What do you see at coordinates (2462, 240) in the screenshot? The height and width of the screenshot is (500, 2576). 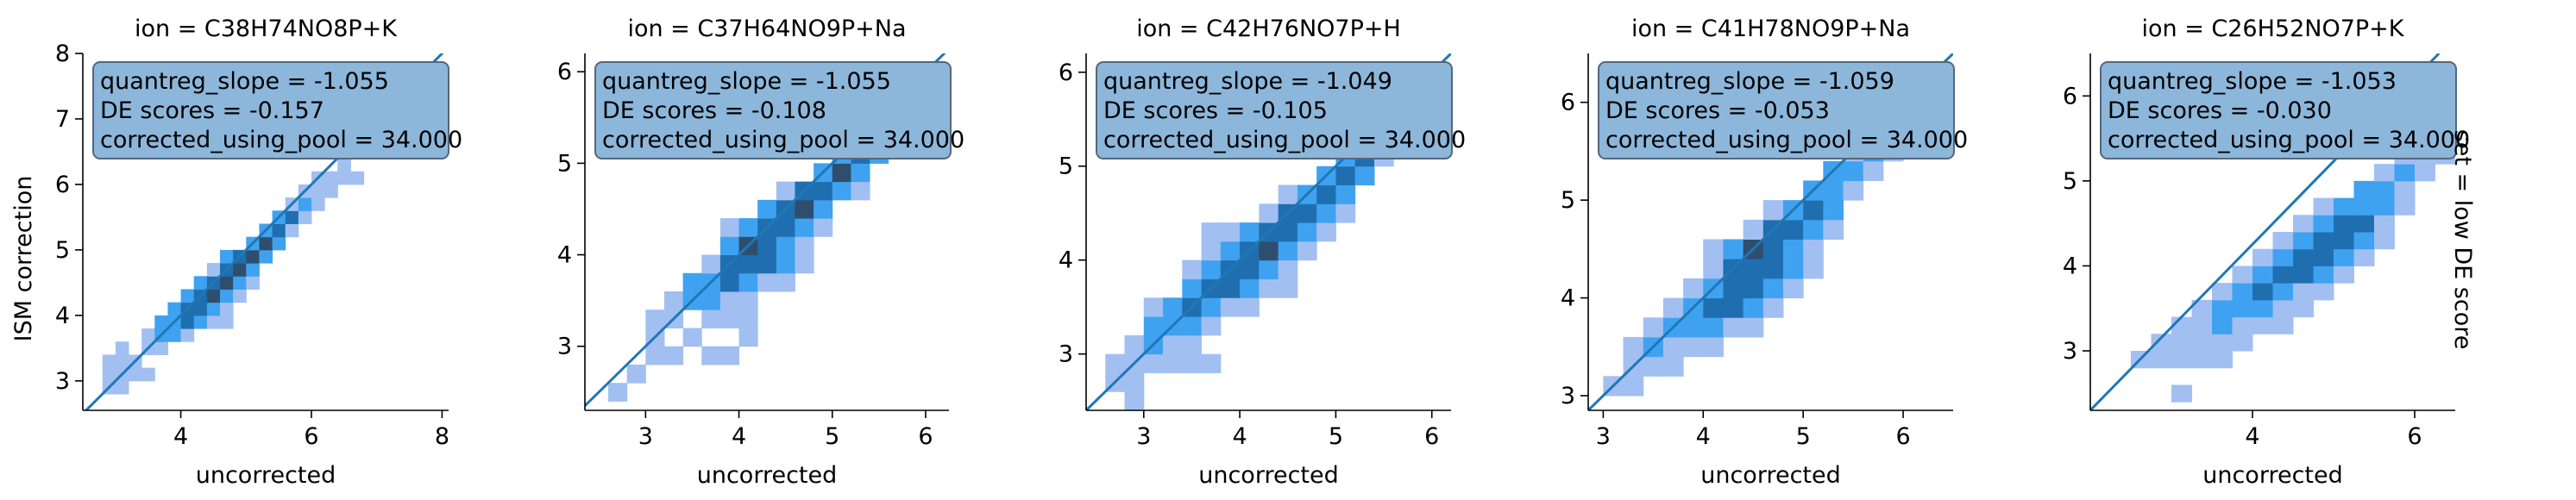 I see `row-facet-label: set = low DE score` at bounding box center [2462, 240].